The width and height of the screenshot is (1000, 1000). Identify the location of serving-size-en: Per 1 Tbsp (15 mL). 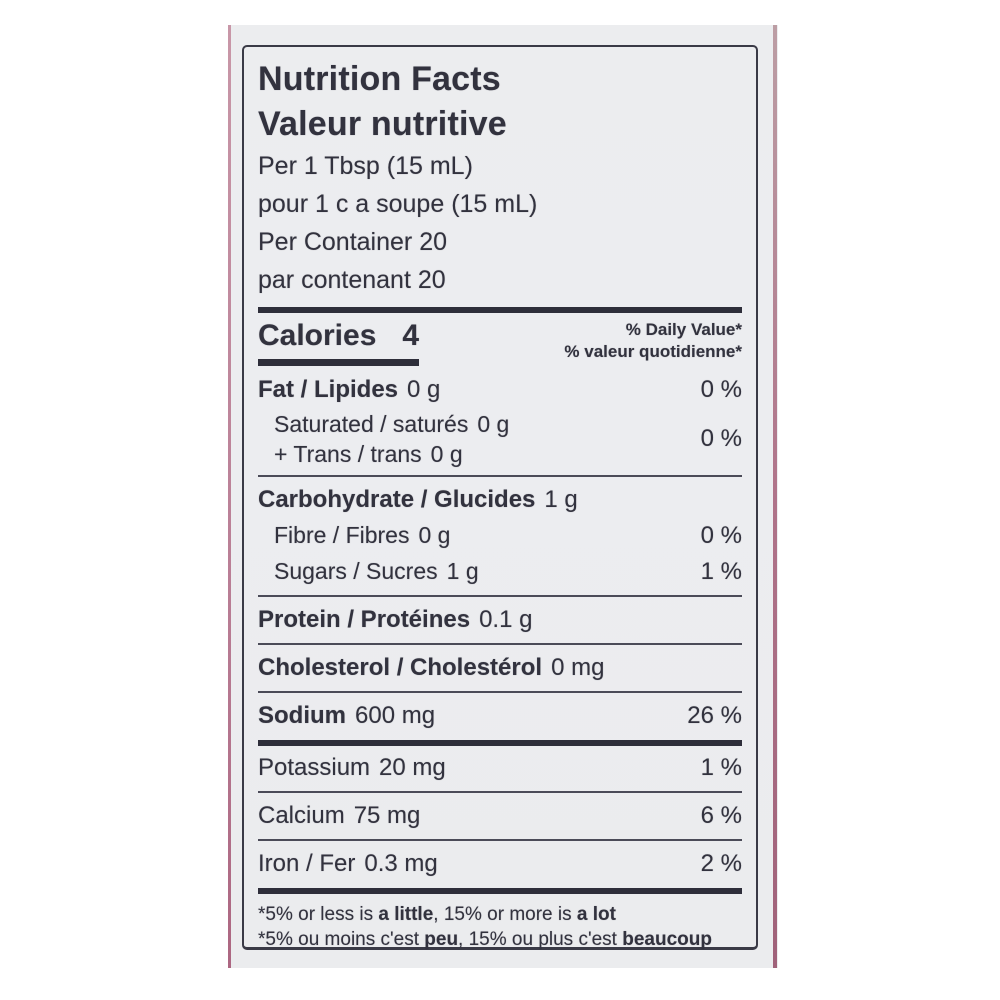
(365, 166).